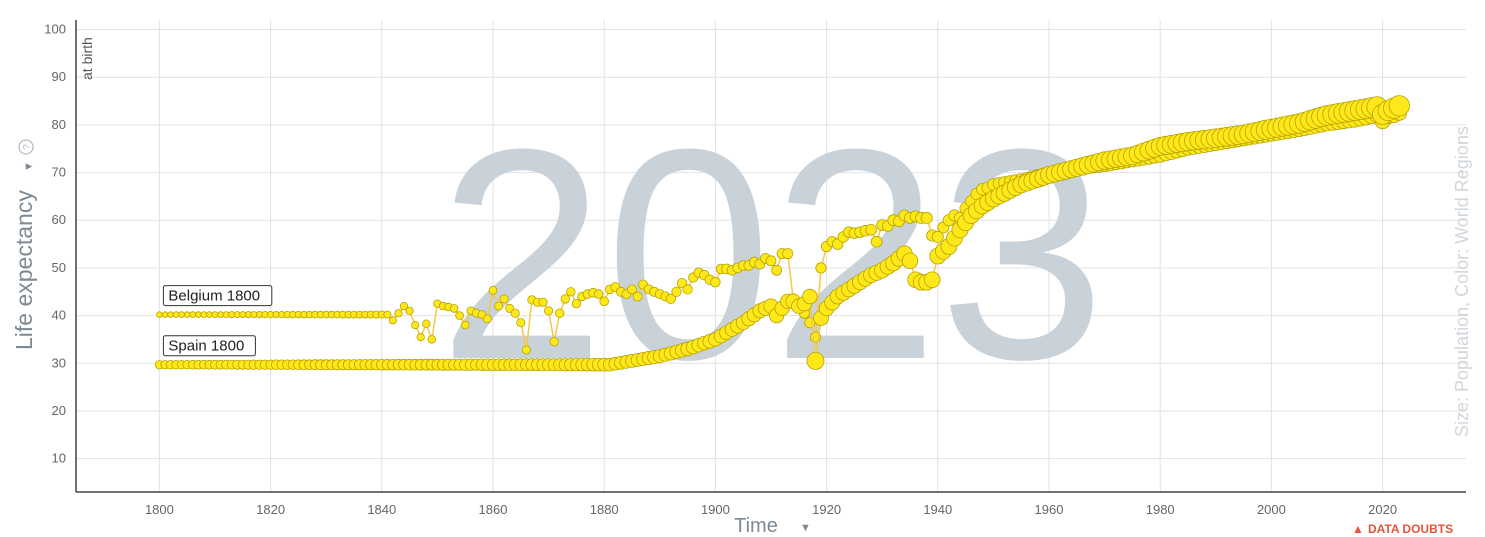 The height and width of the screenshot is (537, 1485). Describe the element at coordinates (493, 509) in the screenshot. I see `x-tick-label: 1860` at that location.